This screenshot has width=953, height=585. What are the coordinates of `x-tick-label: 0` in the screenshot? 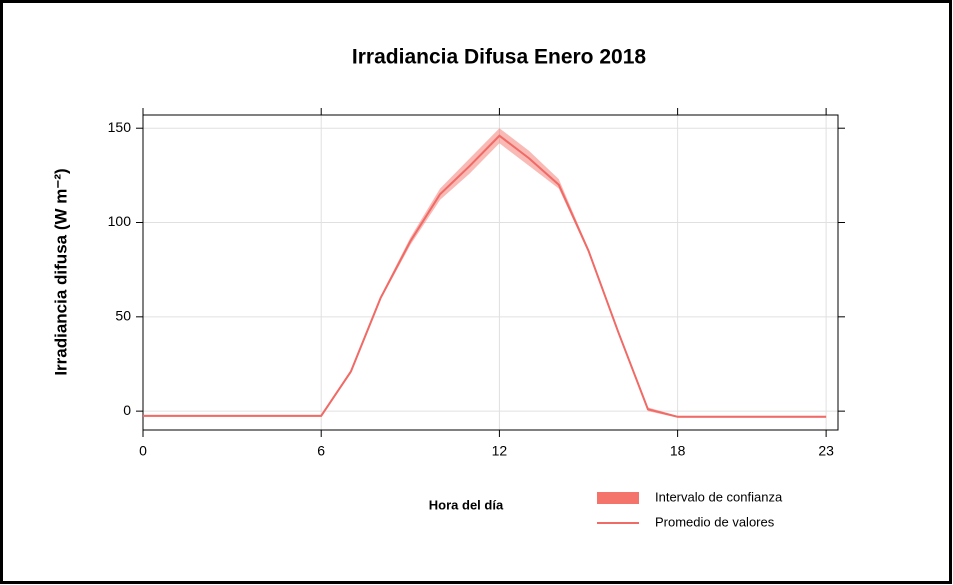 It's located at (143, 451).